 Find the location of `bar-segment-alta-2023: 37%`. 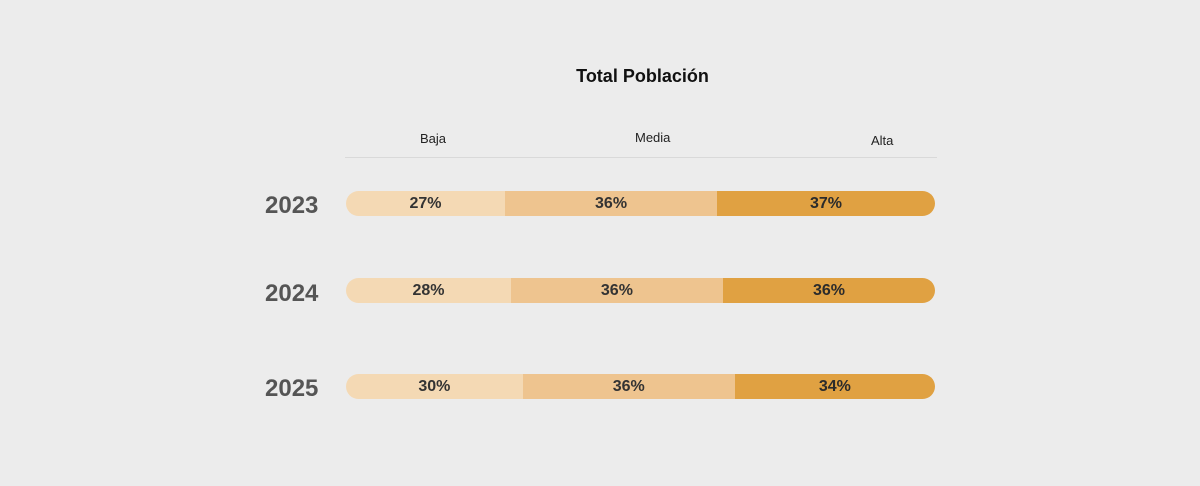

bar-segment-alta-2023: 37% is located at coordinates (826, 203).